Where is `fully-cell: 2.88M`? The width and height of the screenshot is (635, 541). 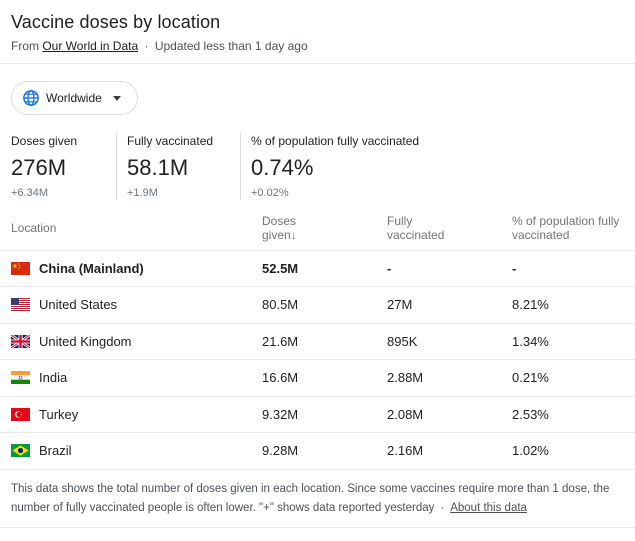 fully-cell: 2.88M is located at coordinates (449, 378).